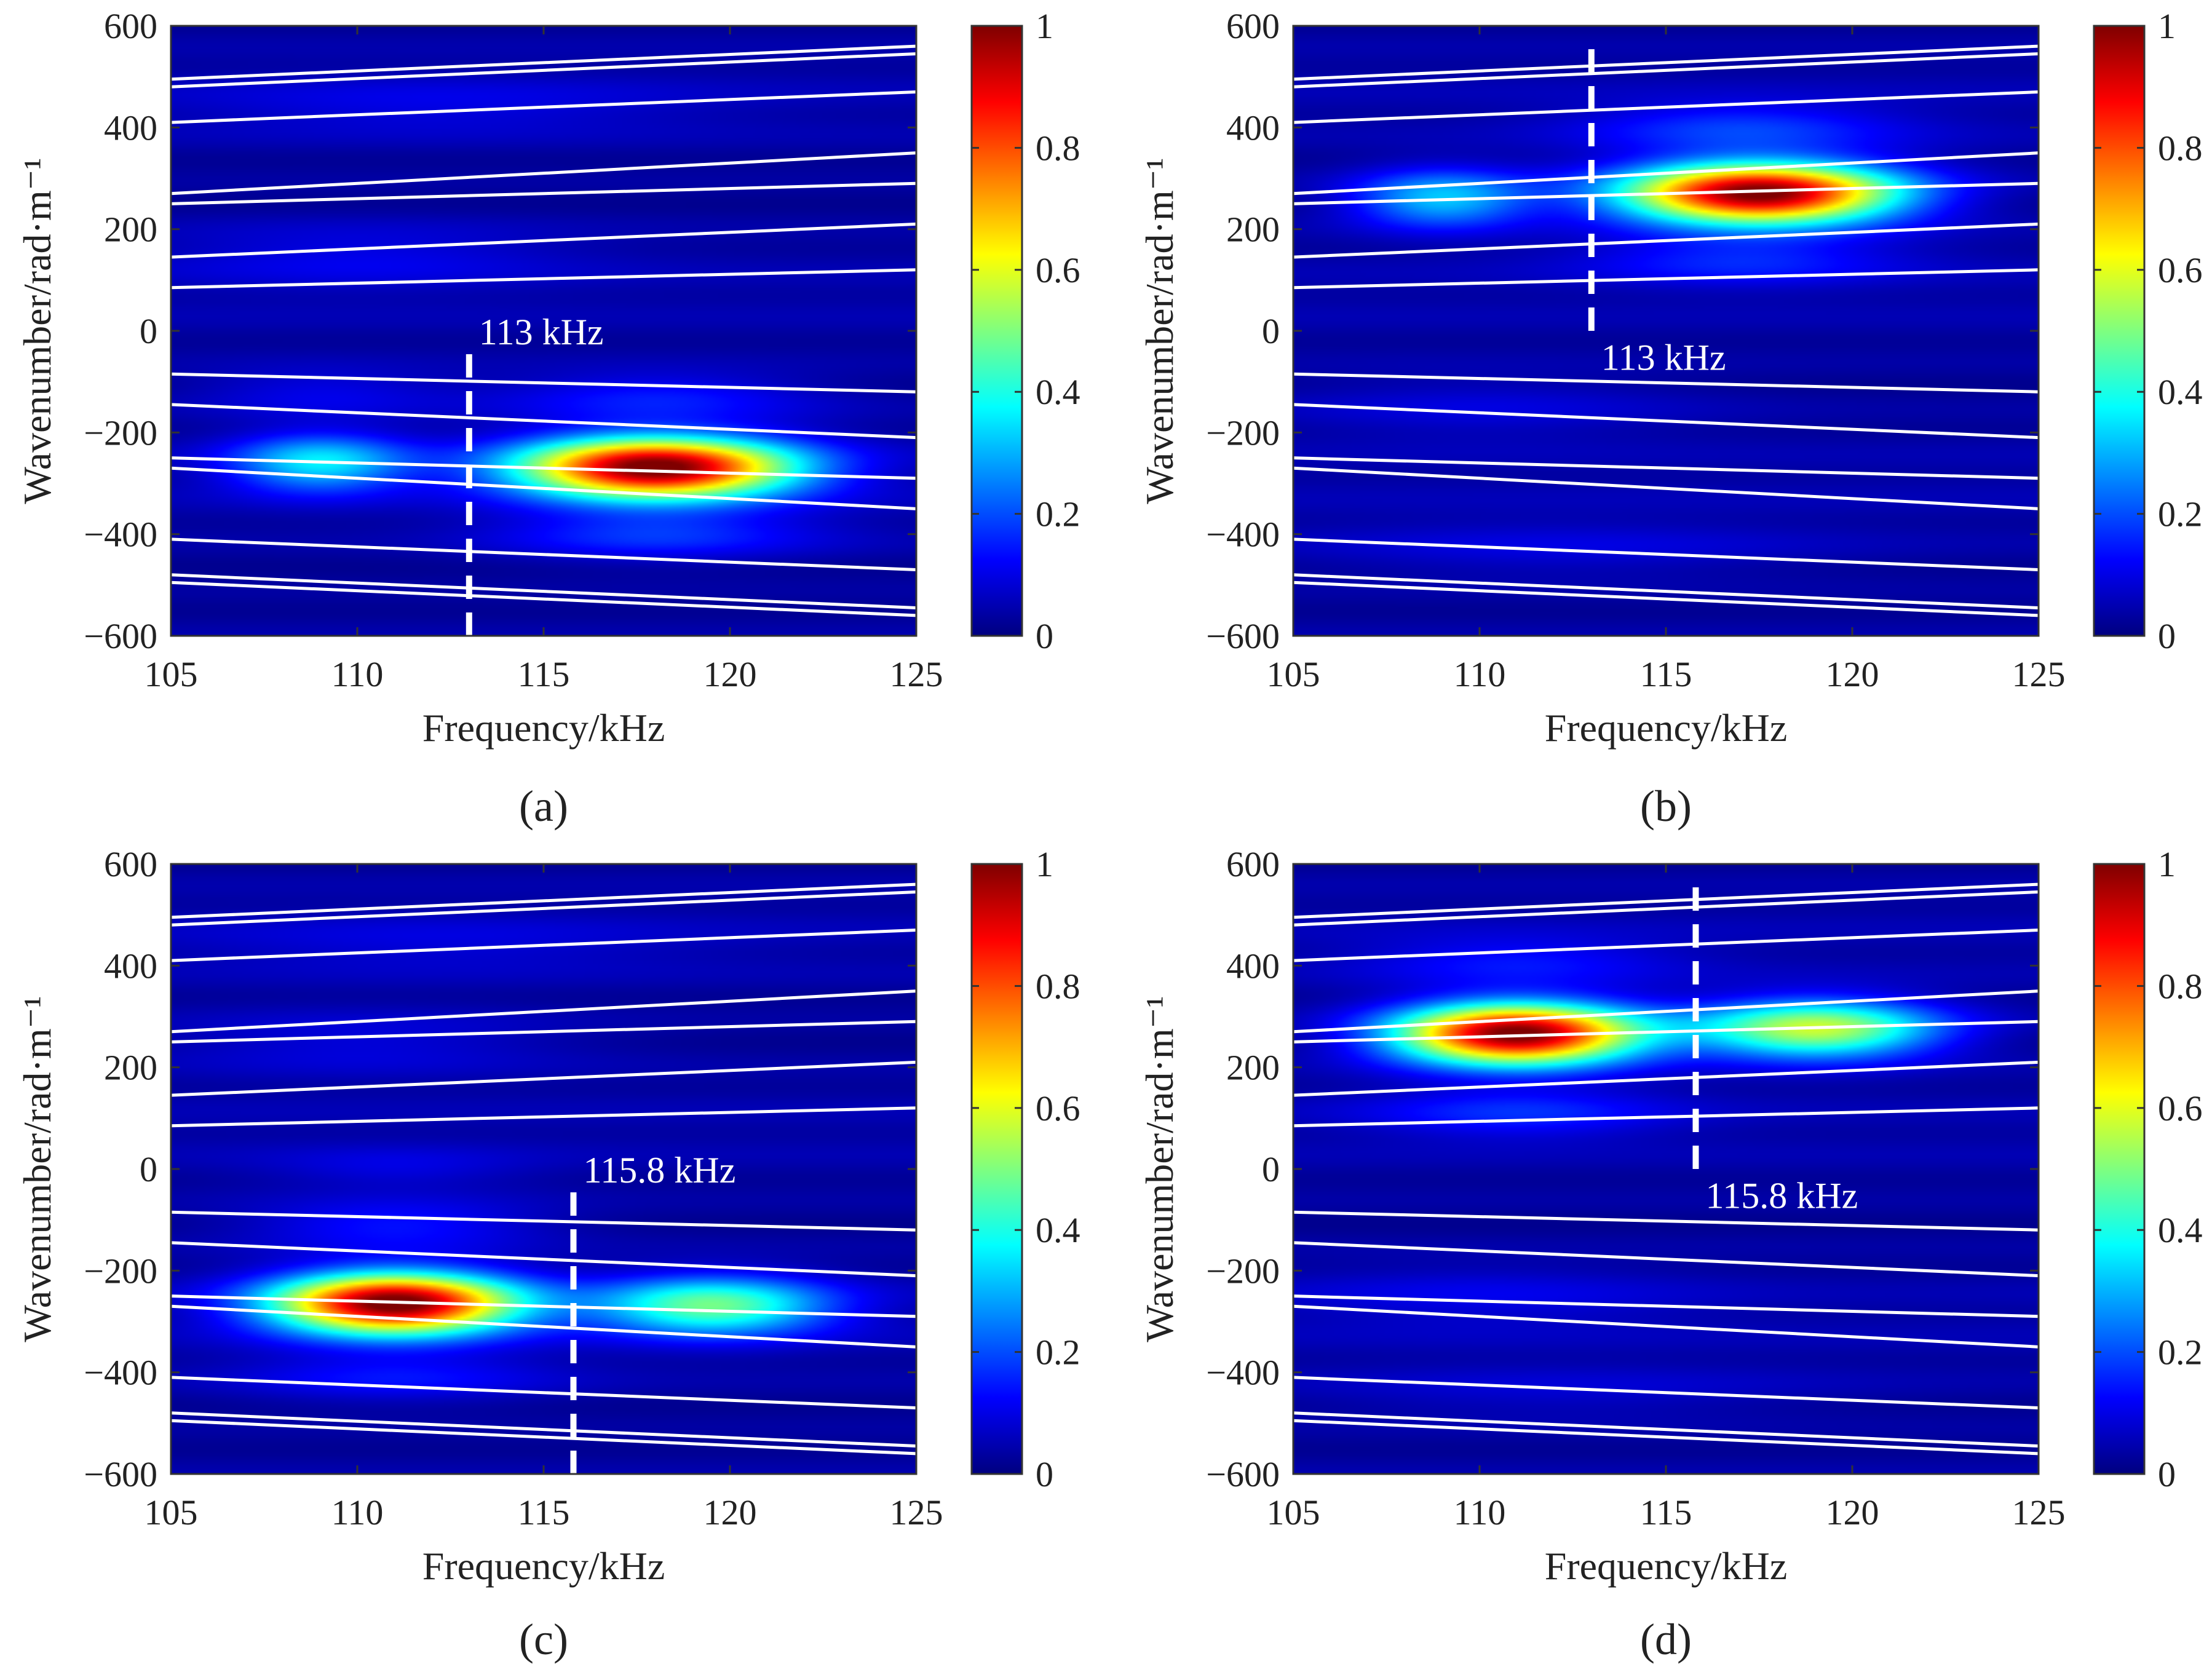 The height and width of the screenshot is (1664, 2212). Describe the element at coordinates (1781, 1196) in the screenshot. I see `panel-d-marker-label: 115.8 kHz` at that location.